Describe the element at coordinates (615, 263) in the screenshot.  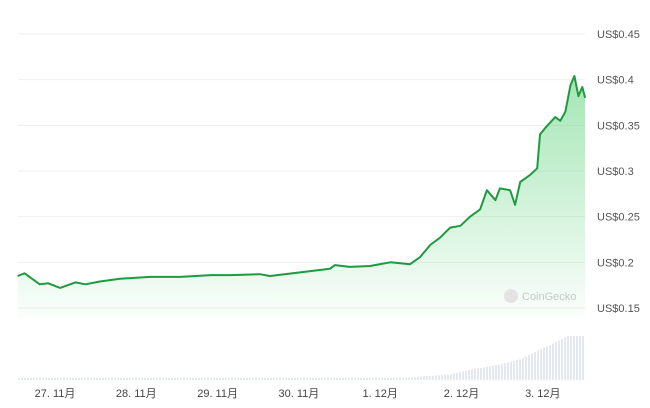
I see `y-tick-label: US$0.2` at that location.